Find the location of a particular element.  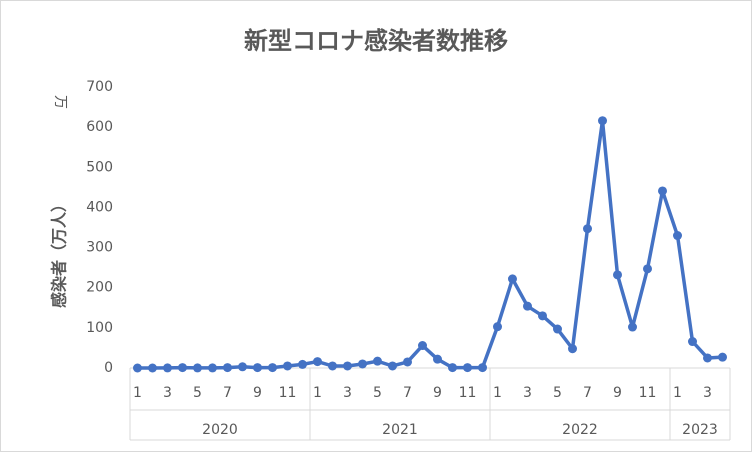

y-tick-label: 100 is located at coordinates (99, 328).